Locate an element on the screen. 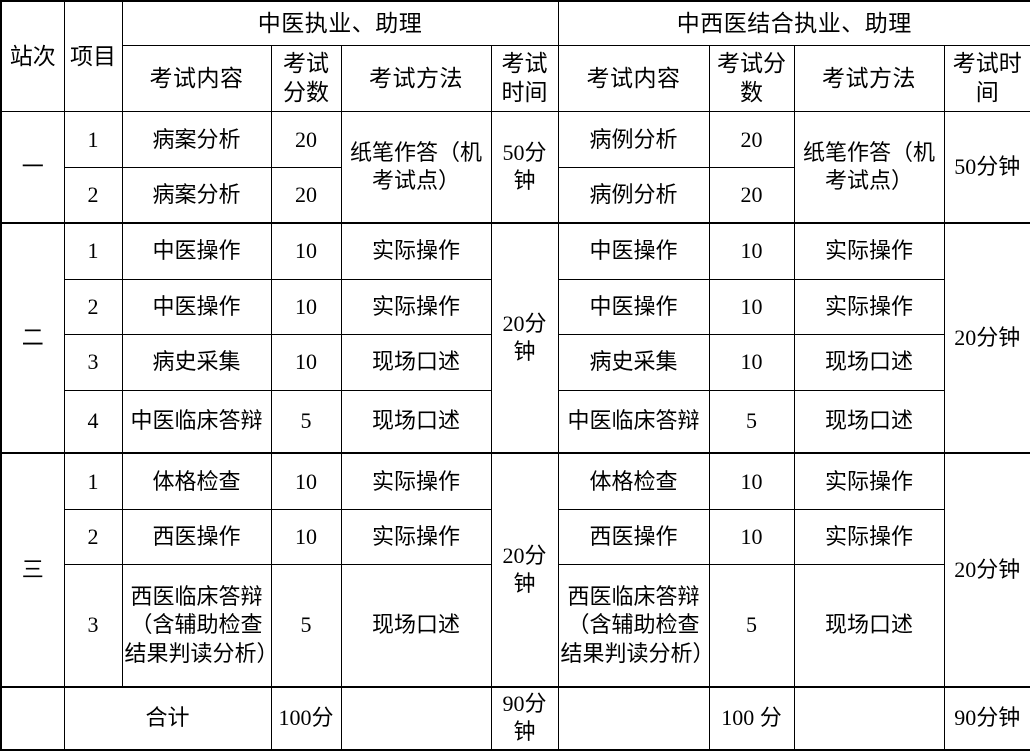  station-label: 二 is located at coordinates (32, 338).